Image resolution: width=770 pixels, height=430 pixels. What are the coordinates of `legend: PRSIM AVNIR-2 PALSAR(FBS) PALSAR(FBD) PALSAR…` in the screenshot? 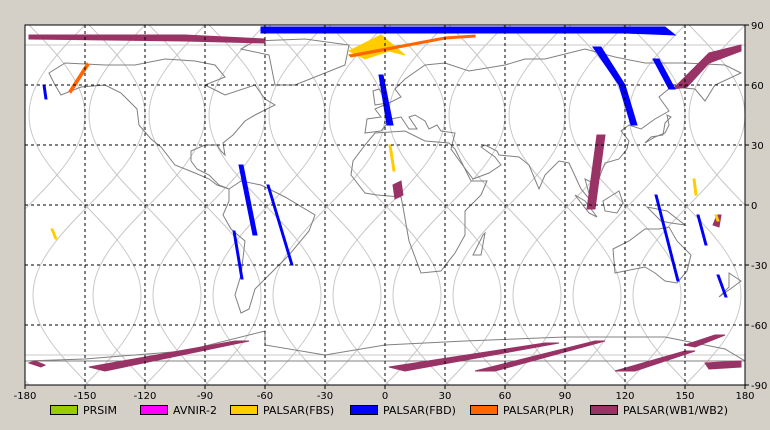 It's located at (385, 414).